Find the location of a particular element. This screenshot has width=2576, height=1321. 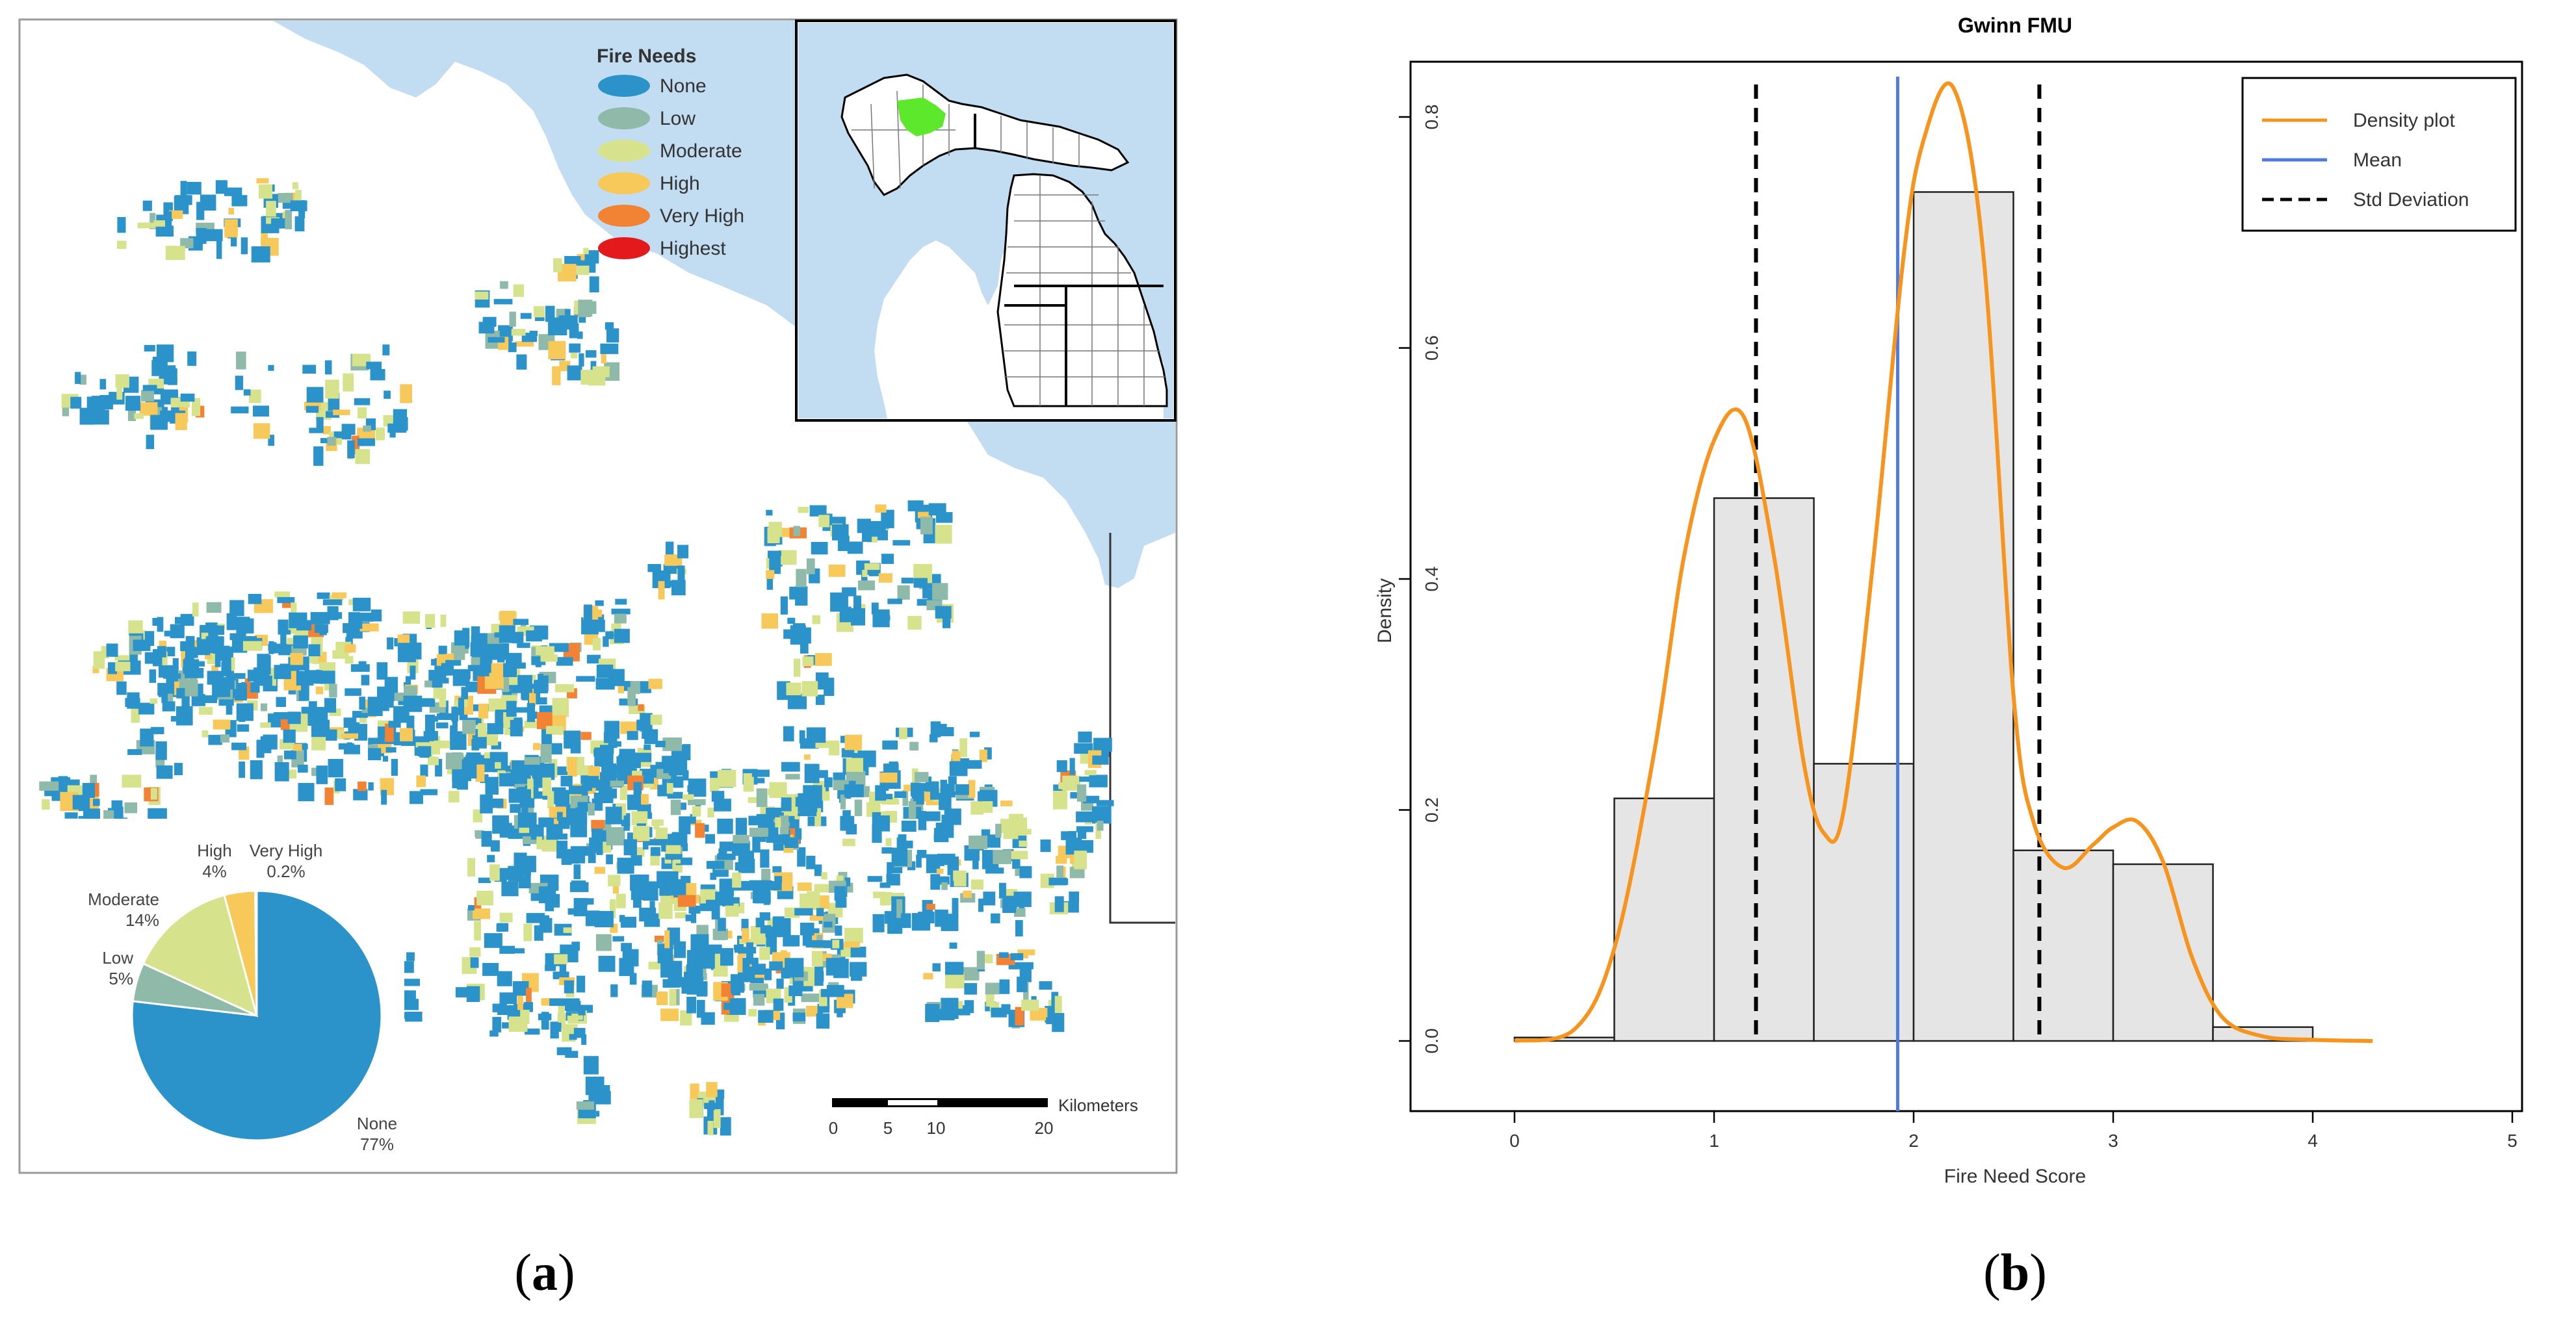

x-tick-label: 5 is located at coordinates (2512, 1141).